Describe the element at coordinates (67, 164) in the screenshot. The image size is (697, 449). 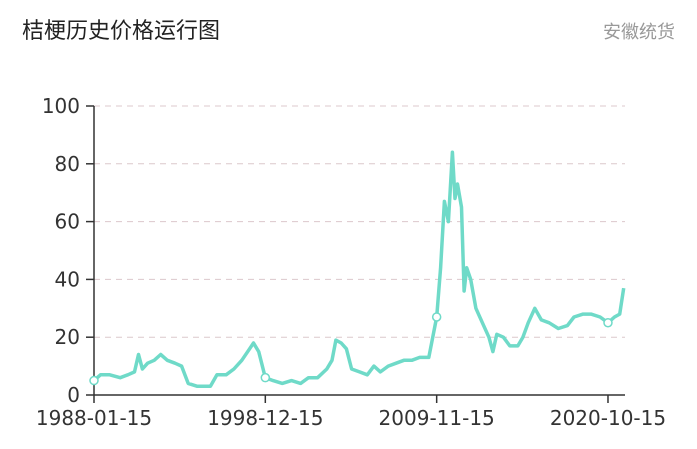
I see `y-tick-label: 80` at that location.